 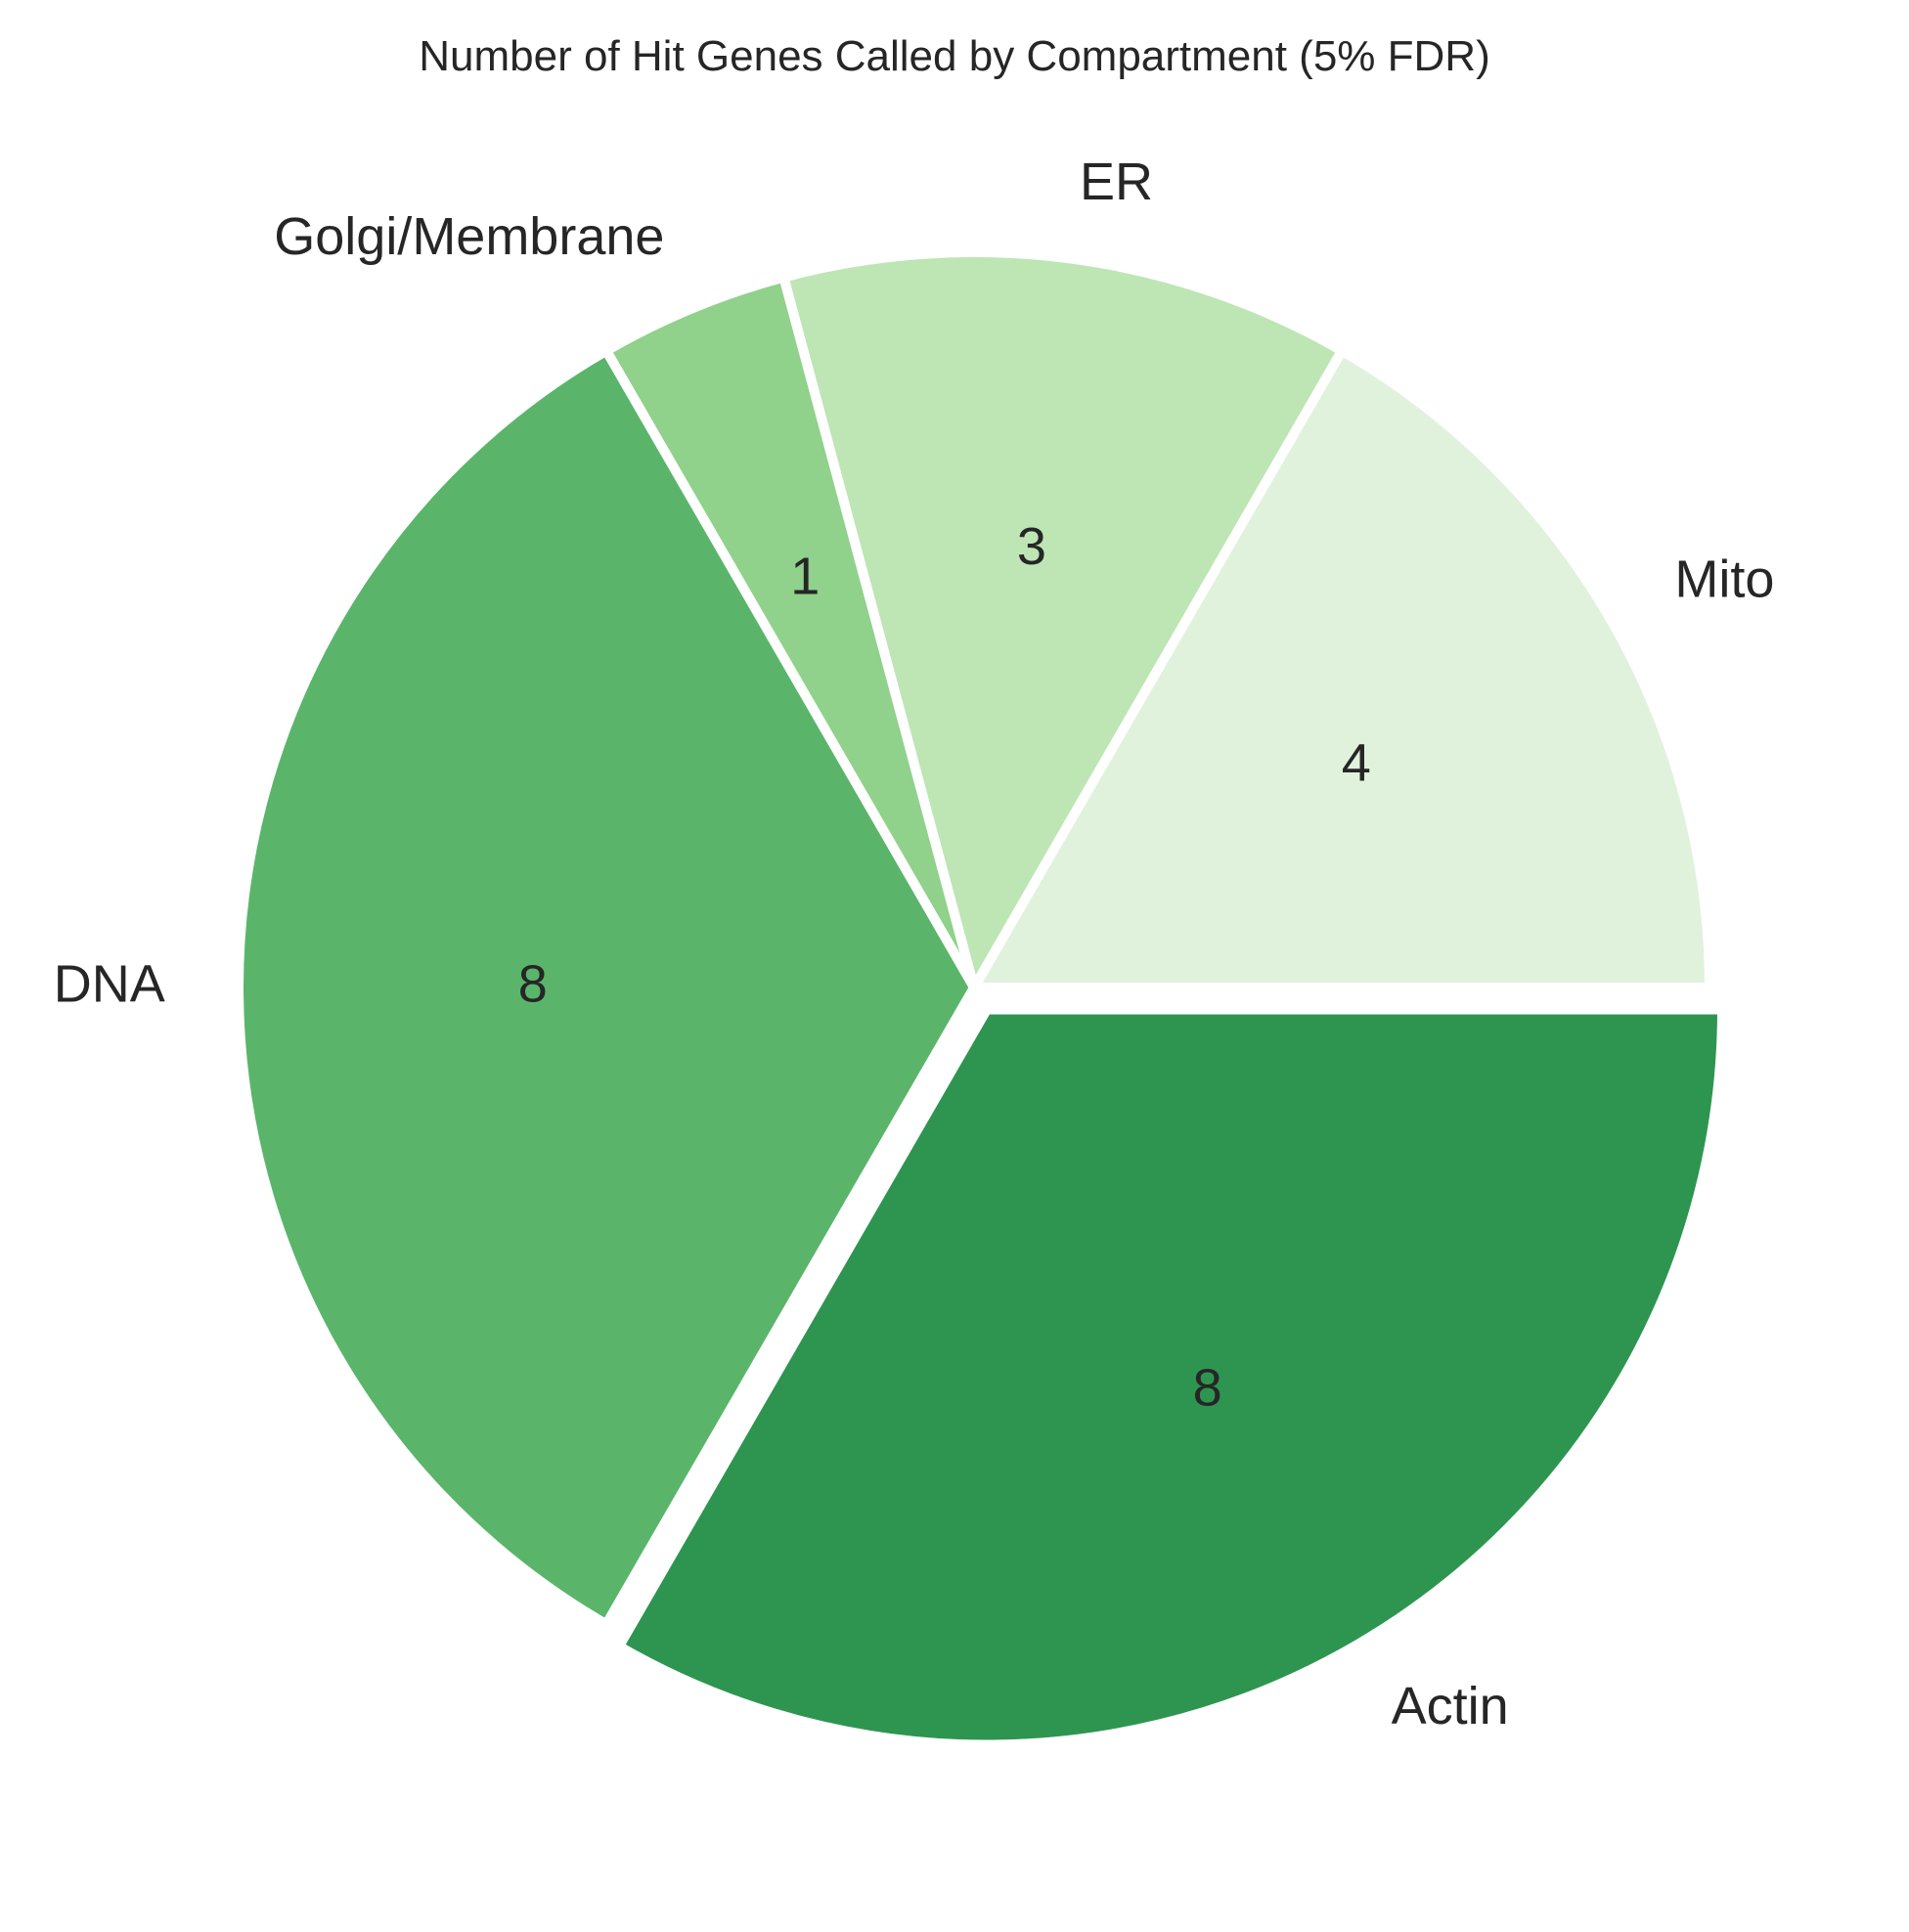 What do you see at coordinates (1450, 1706) in the screenshot?
I see `category-label-actin: Actin` at bounding box center [1450, 1706].